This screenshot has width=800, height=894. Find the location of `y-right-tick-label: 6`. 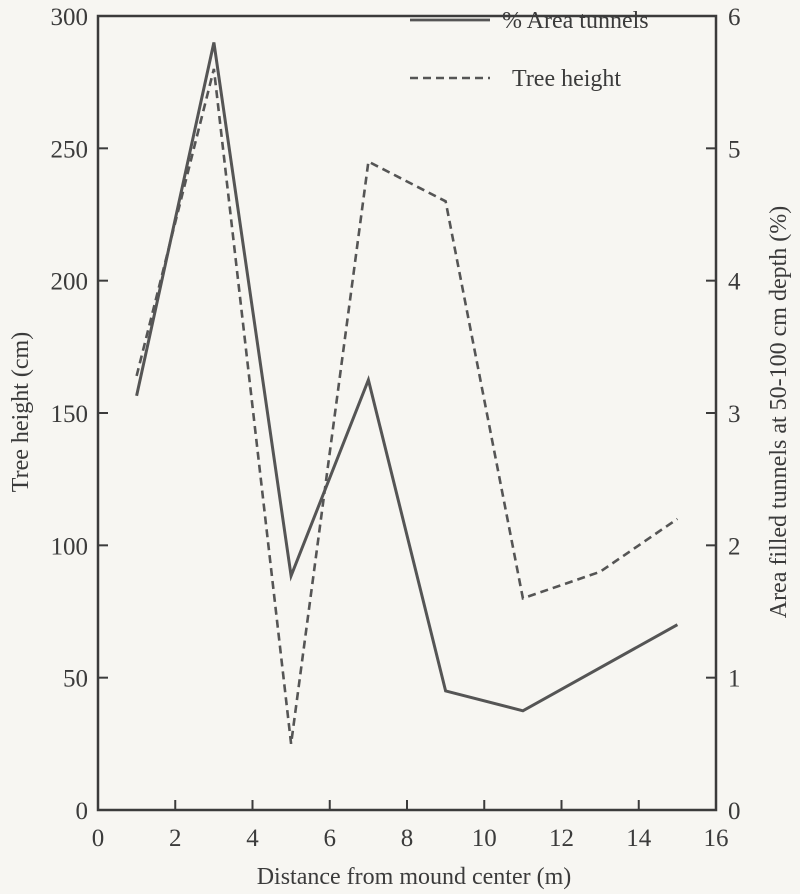

y-right-tick-label: 6 is located at coordinates (734, 17).